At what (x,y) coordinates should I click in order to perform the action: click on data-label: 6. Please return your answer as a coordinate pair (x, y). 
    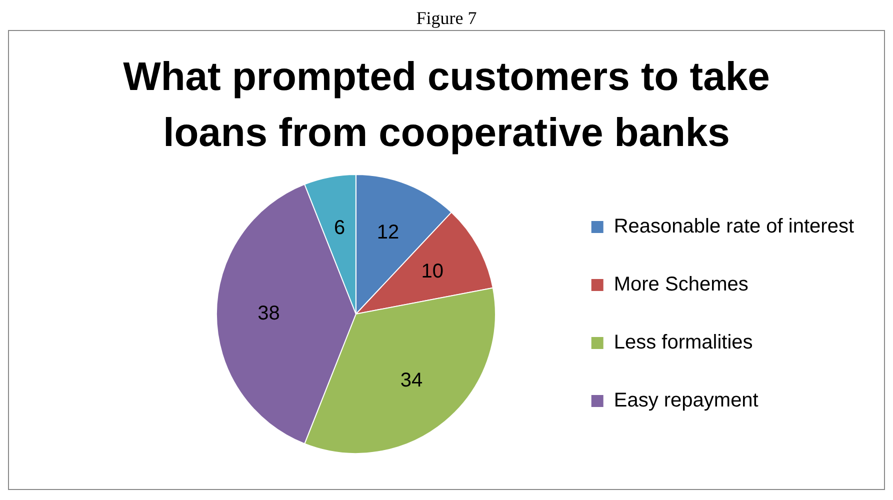
    Looking at the image, I should click on (340, 227).